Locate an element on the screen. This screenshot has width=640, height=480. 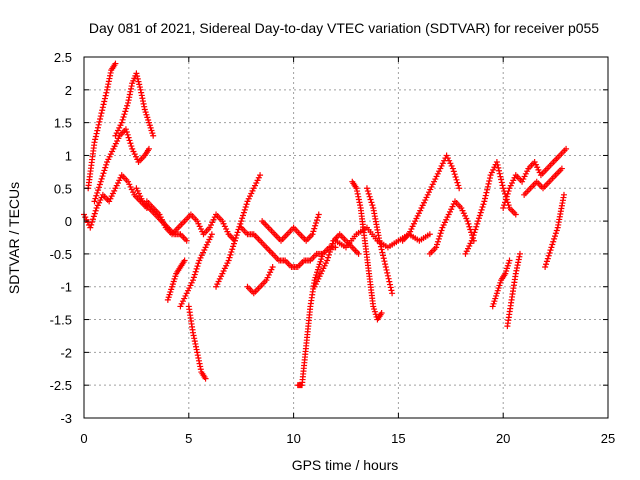
x-axis-label: GPS time / hours is located at coordinates (345, 465).